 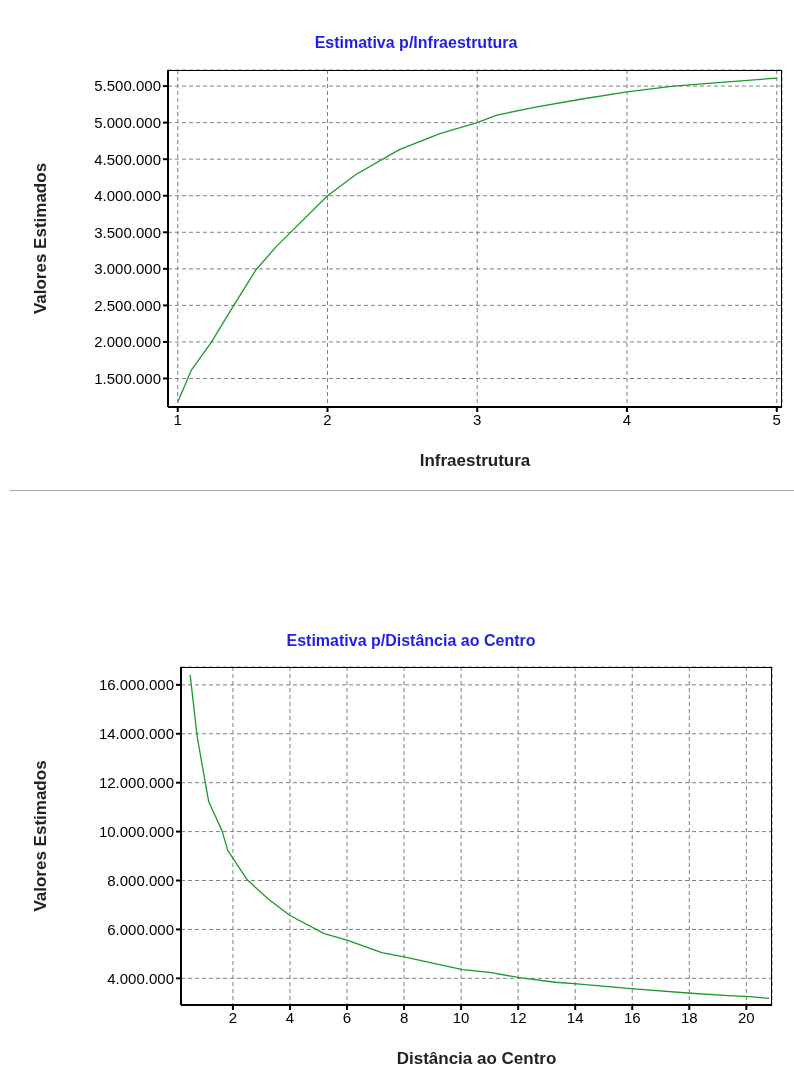 What do you see at coordinates (632, 1017) in the screenshot?
I see `x-tick-label: 16` at bounding box center [632, 1017].